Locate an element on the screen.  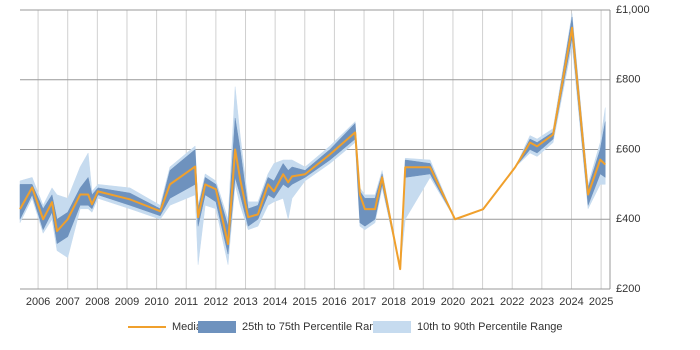
x-tick-label: 2020 is located at coordinates (453, 302).